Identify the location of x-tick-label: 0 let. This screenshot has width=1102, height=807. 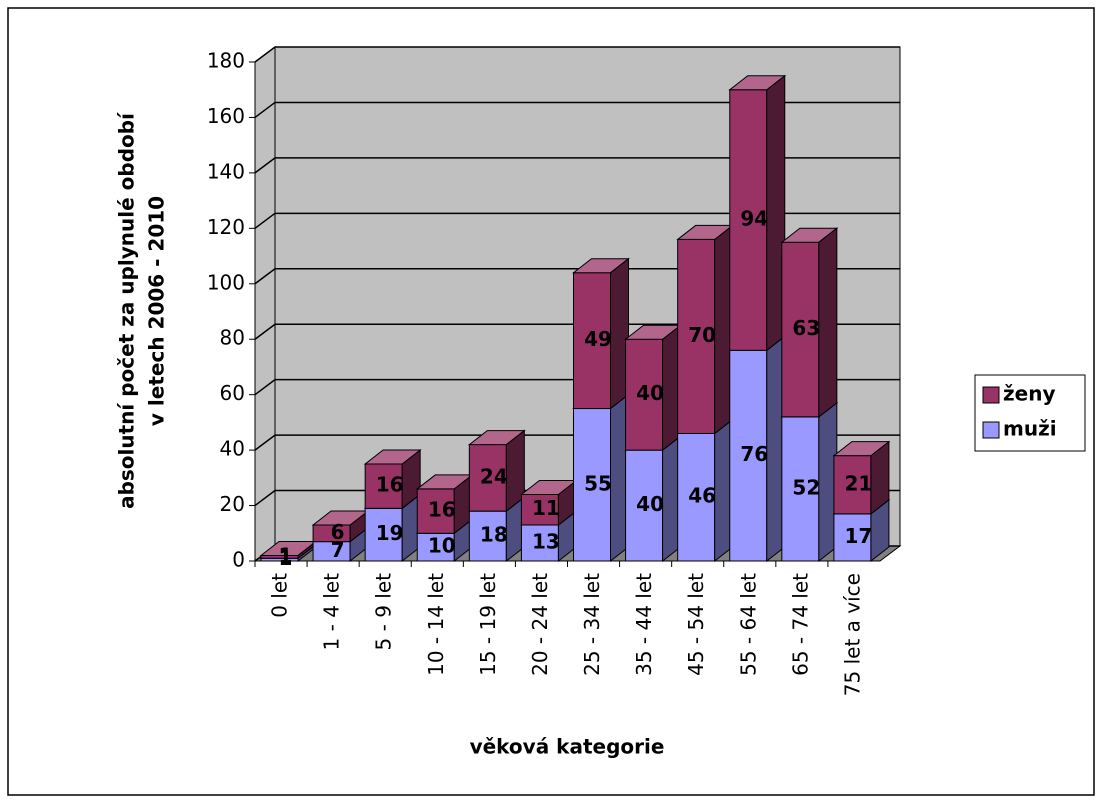
(280, 595).